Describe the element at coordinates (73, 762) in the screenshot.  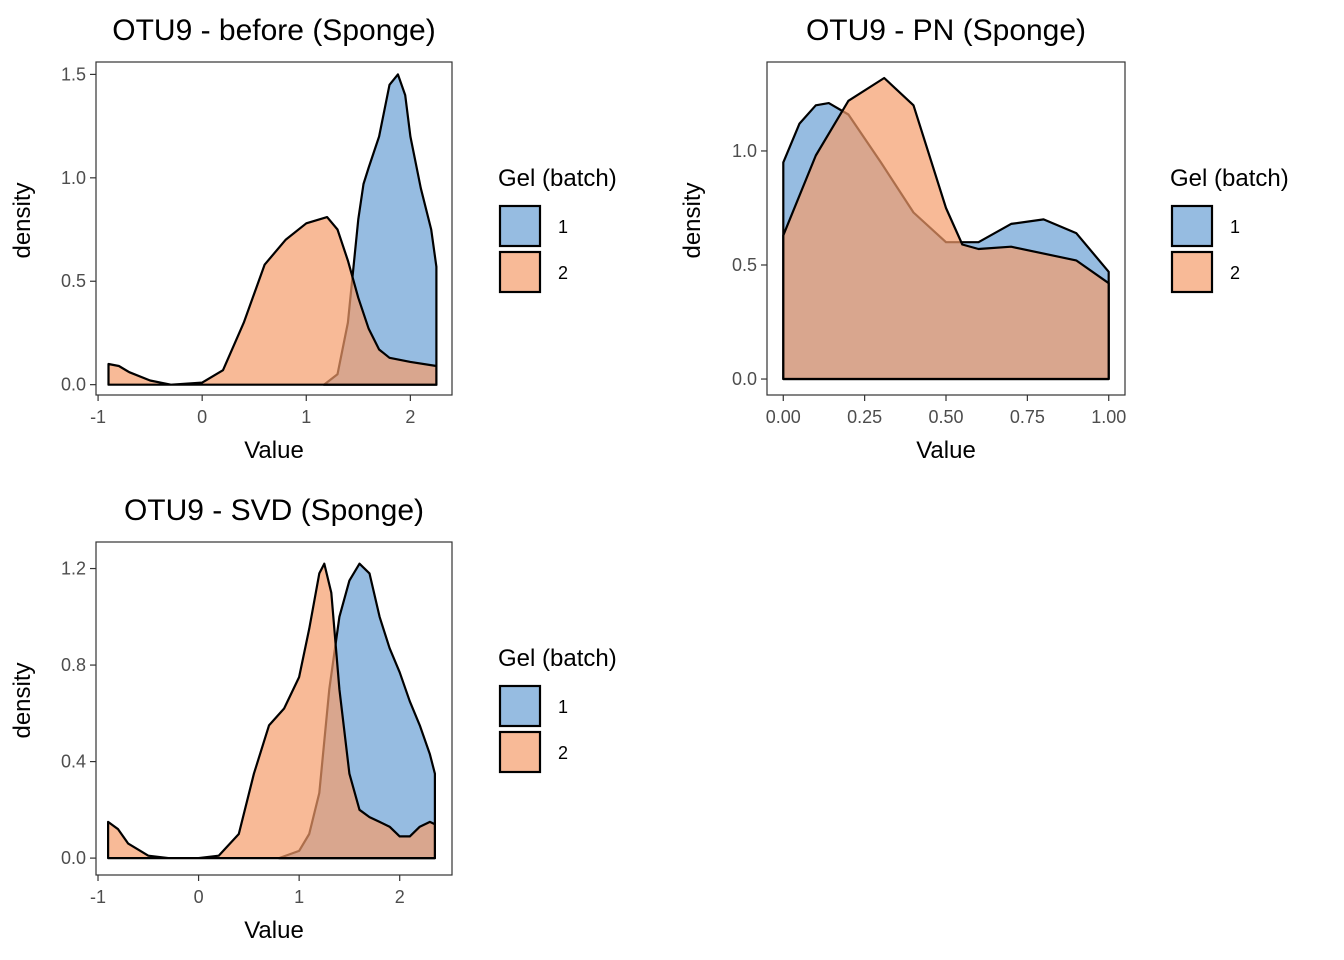
I see `y-tick-label: 0.4` at that location.